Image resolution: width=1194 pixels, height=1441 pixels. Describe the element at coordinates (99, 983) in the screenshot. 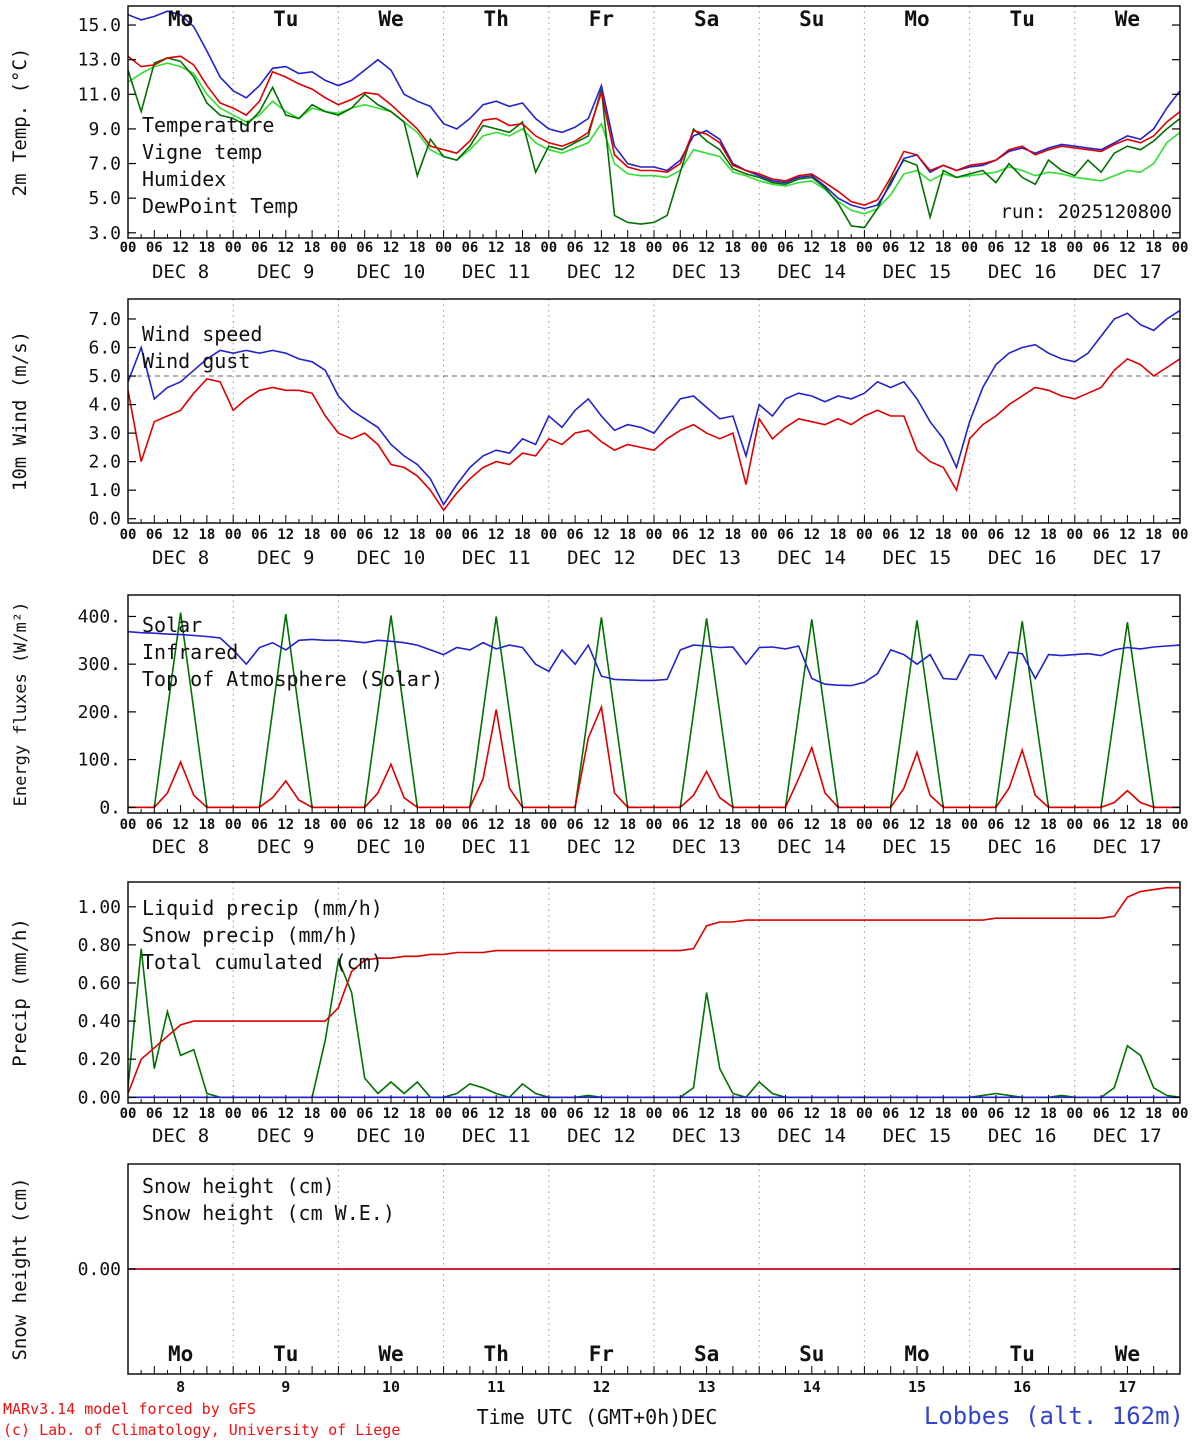

I see `y-tick-label: 0.60` at that location.